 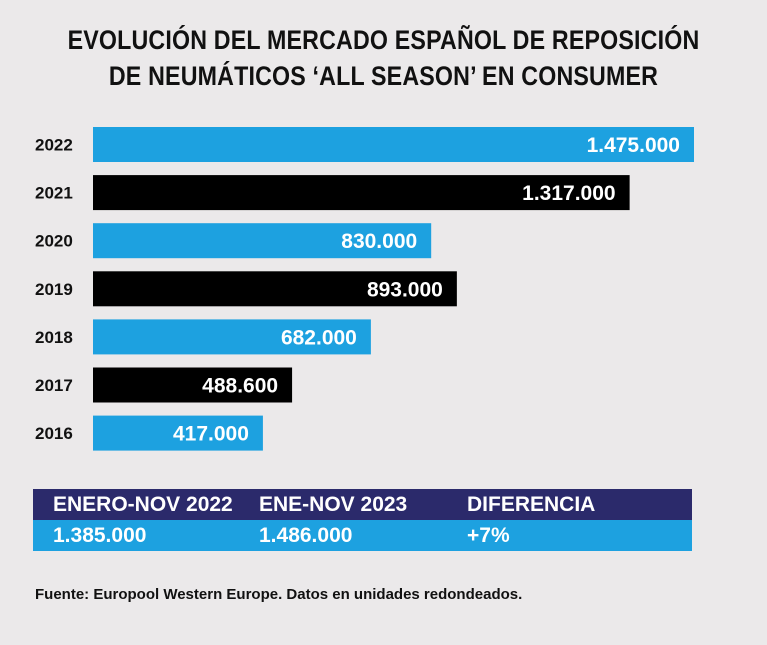 I want to click on summary-header-enero-nov-2022: ENERO-NOV 2022, so click(x=143, y=504).